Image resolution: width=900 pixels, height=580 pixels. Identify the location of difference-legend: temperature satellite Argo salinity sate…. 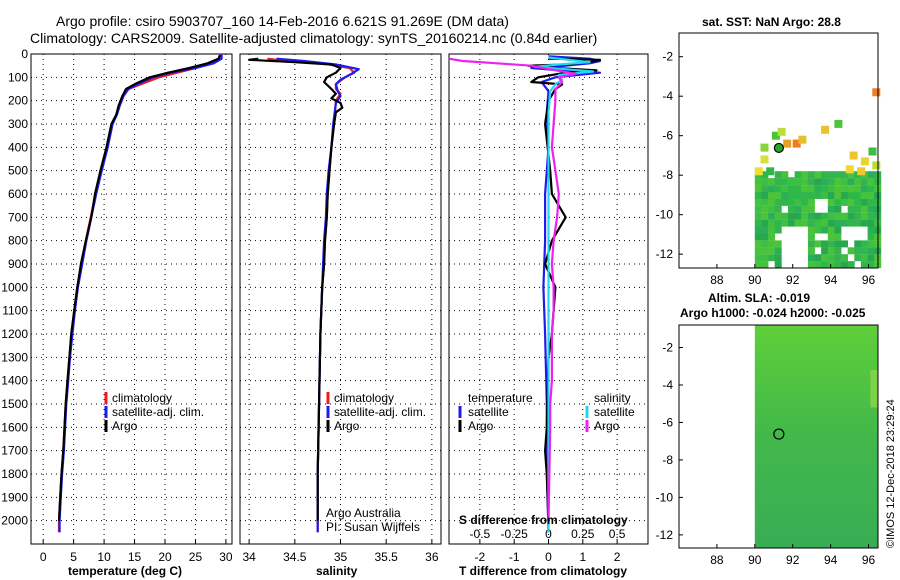
(546, 412).